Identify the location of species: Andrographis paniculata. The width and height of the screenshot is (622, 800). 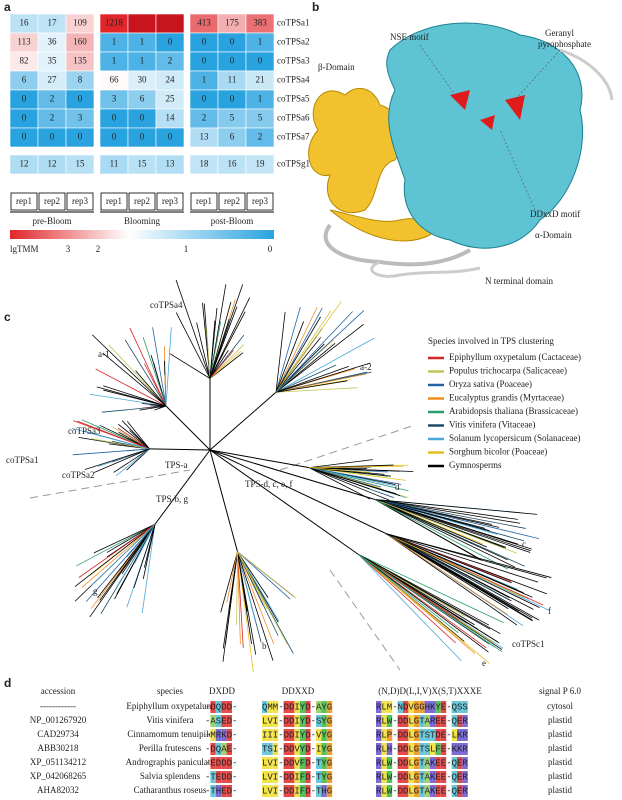
(170, 762).